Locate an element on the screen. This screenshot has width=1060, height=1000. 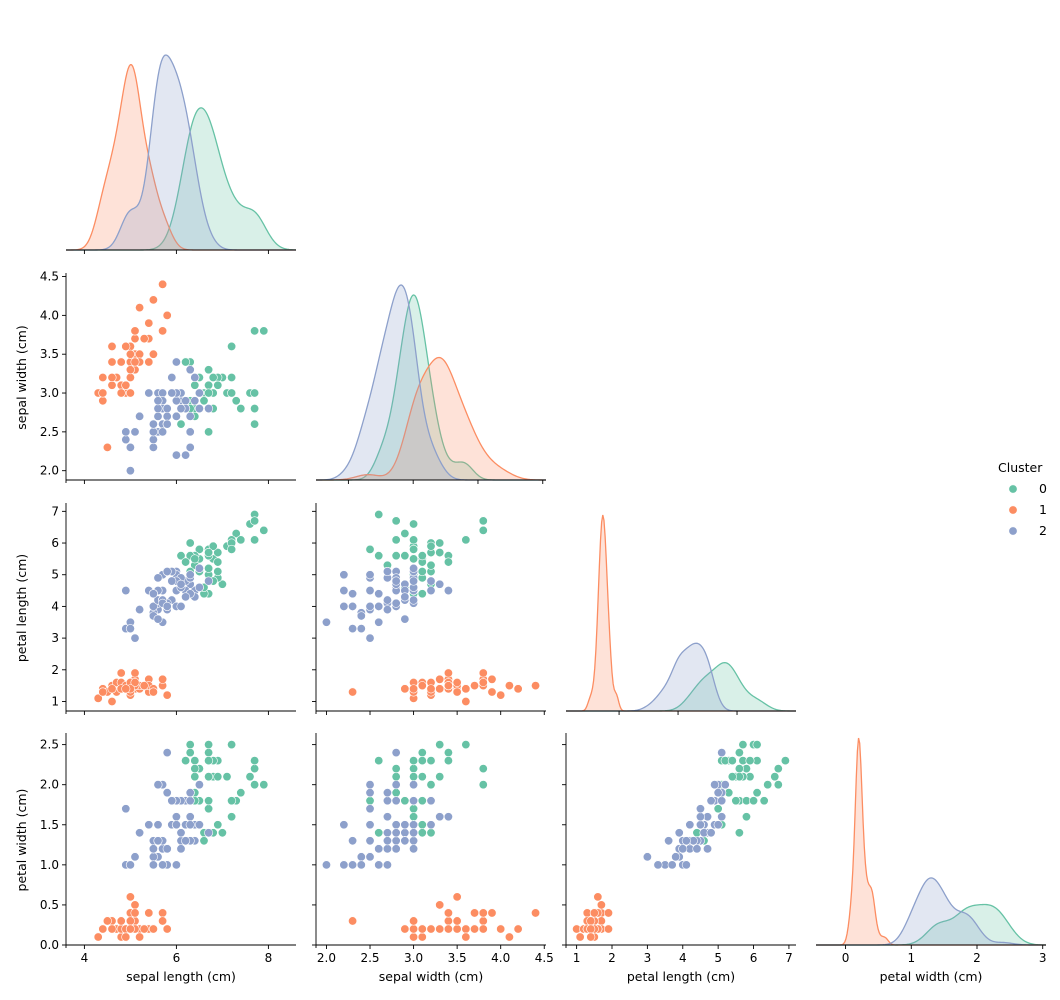
x-tick-label: 3 is located at coordinates (1043, 958).